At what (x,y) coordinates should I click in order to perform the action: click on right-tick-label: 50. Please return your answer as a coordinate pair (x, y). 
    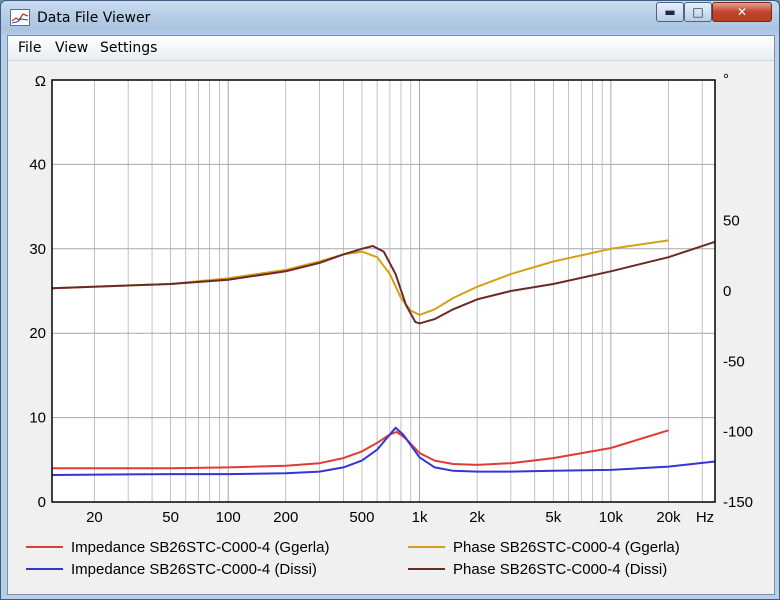
    Looking at the image, I should click on (731, 221).